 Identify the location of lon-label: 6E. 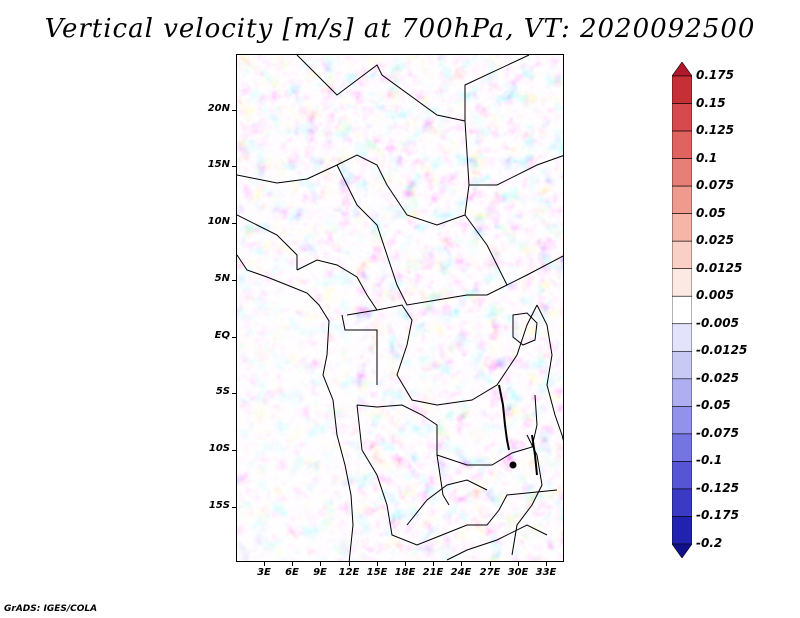
(292, 572).